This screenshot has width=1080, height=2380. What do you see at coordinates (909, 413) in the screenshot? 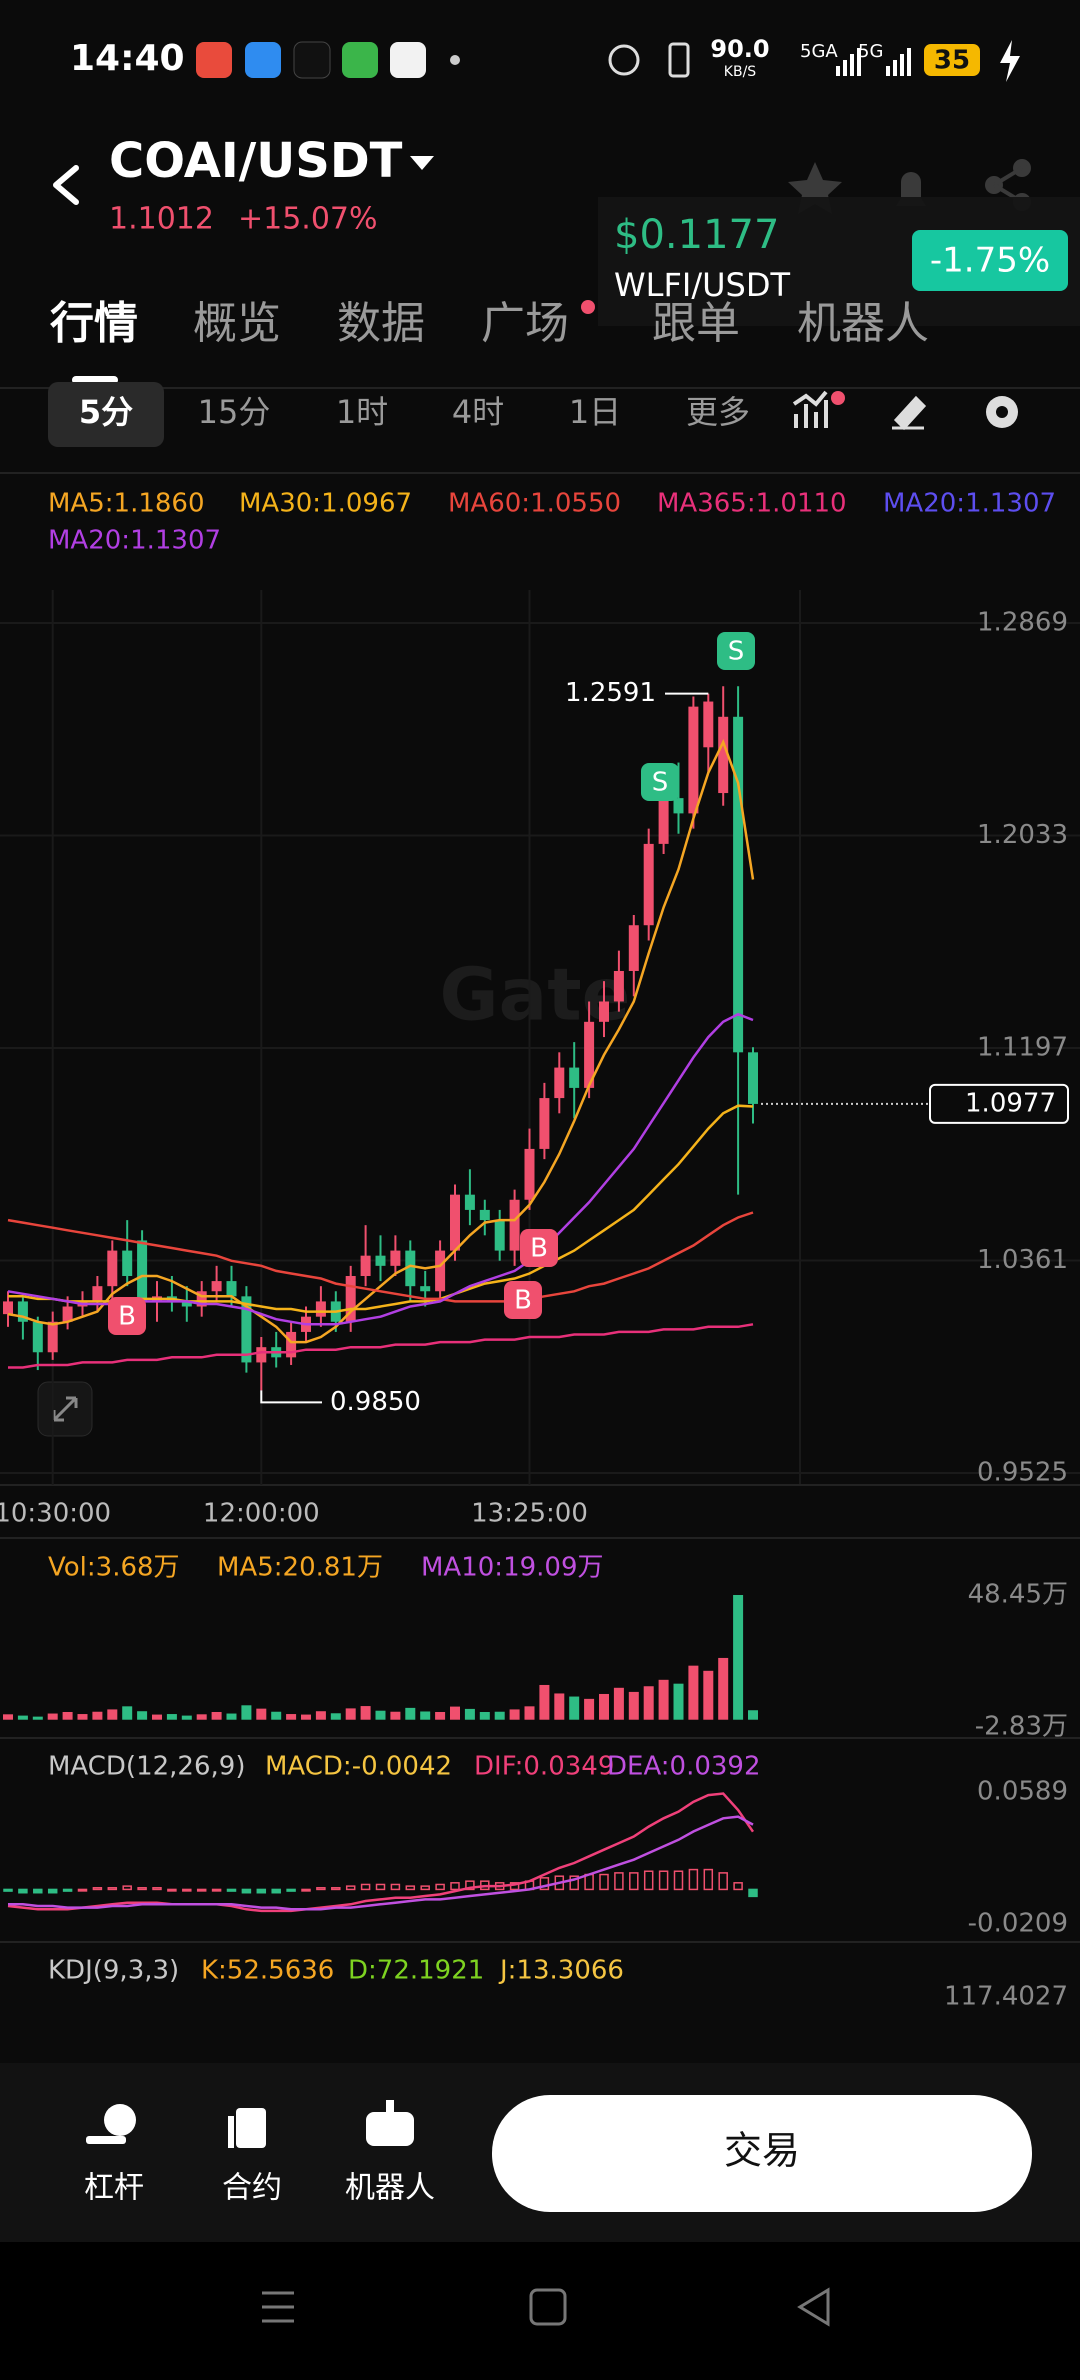
I see `draw-button` at bounding box center [909, 413].